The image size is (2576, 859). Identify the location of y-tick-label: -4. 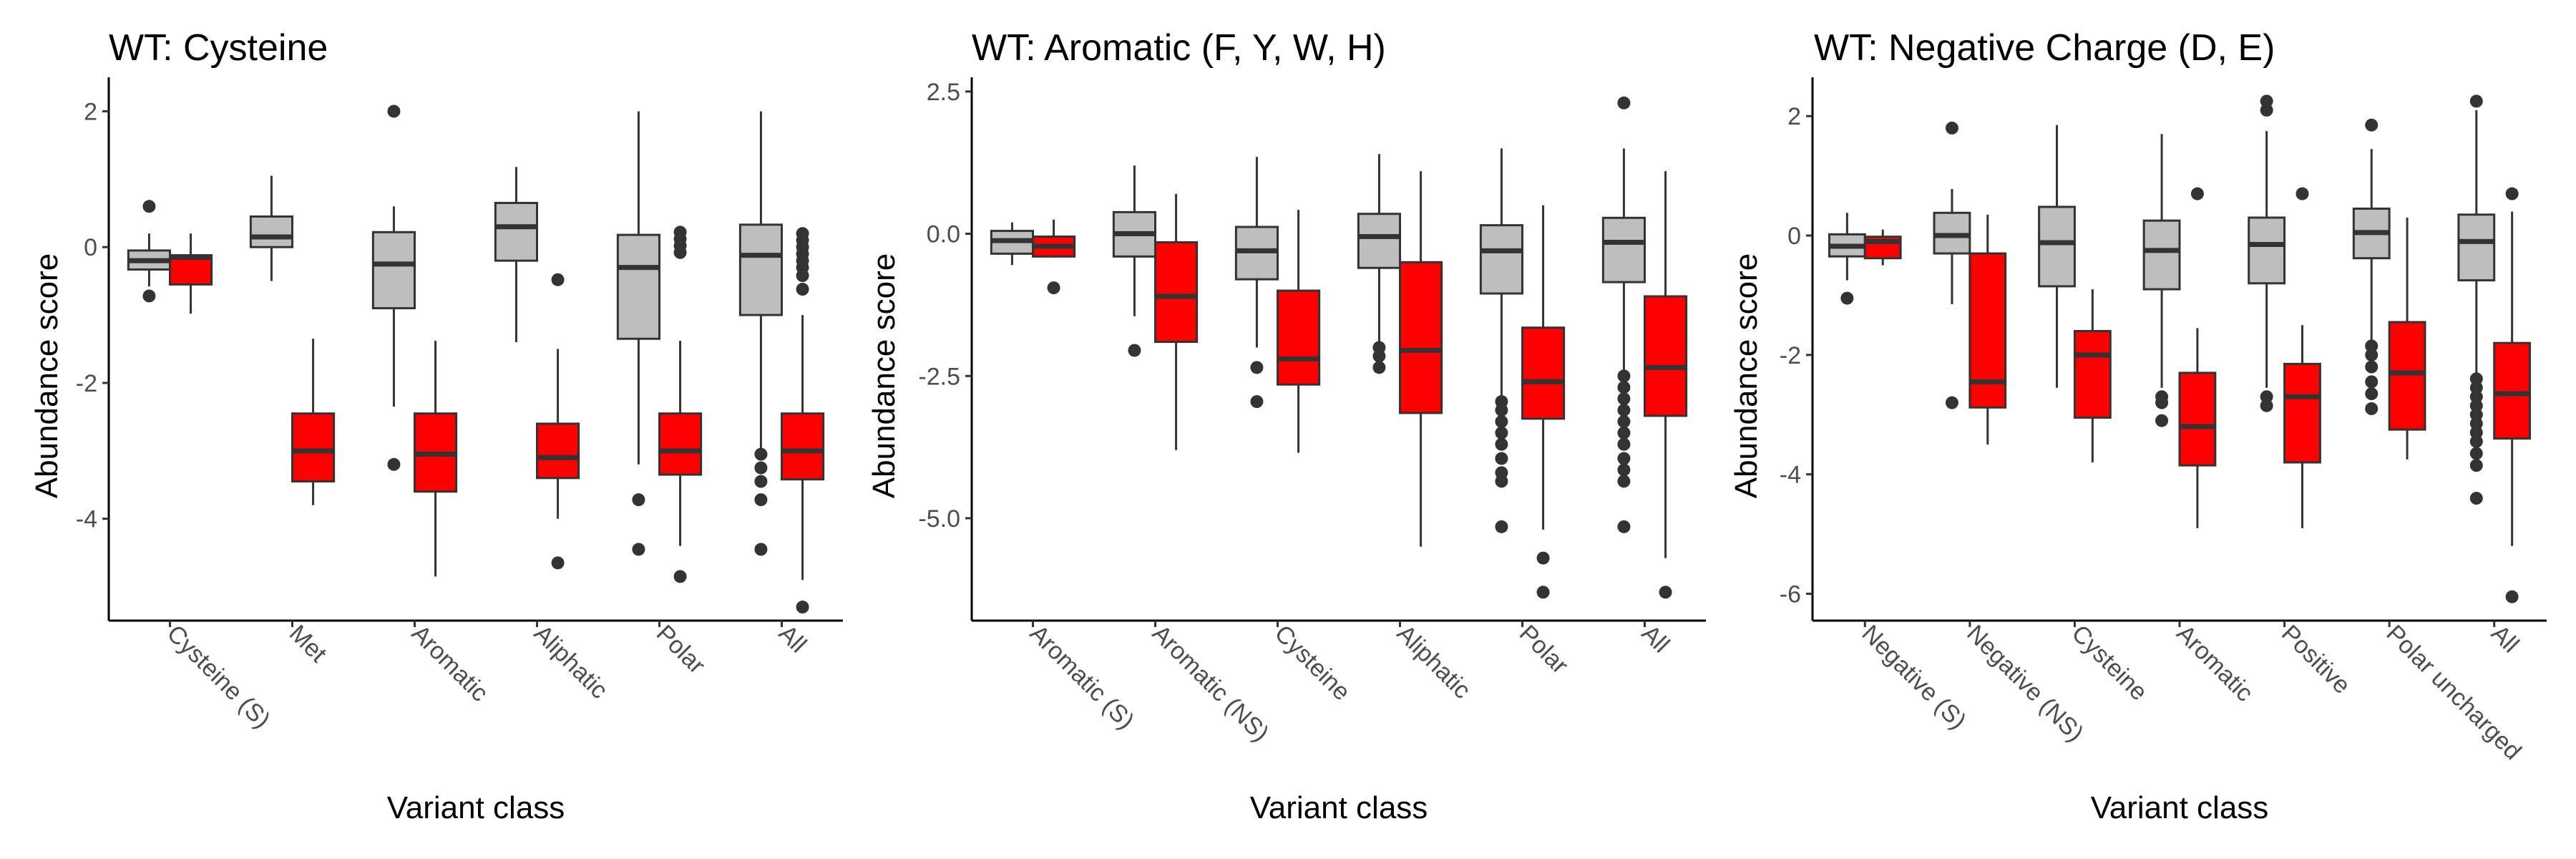
(1790, 475).